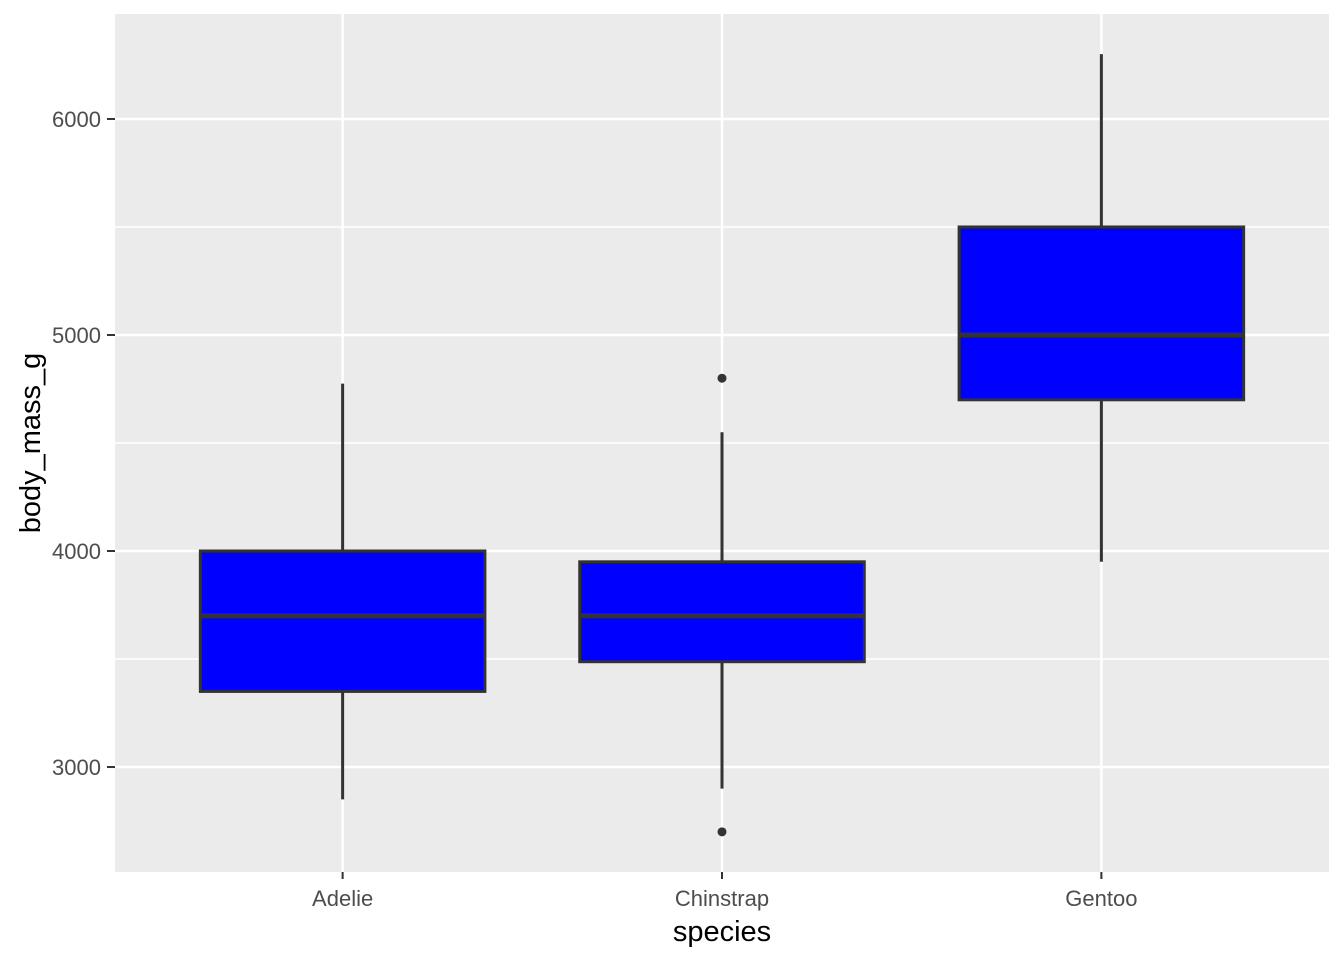 Image resolution: width=1344 pixels, height=960 pixels. What do you see at coordinates (342, 898) in the screenshot?
I see `x-tick-label: Adelie` at bounding box center [342, 898].